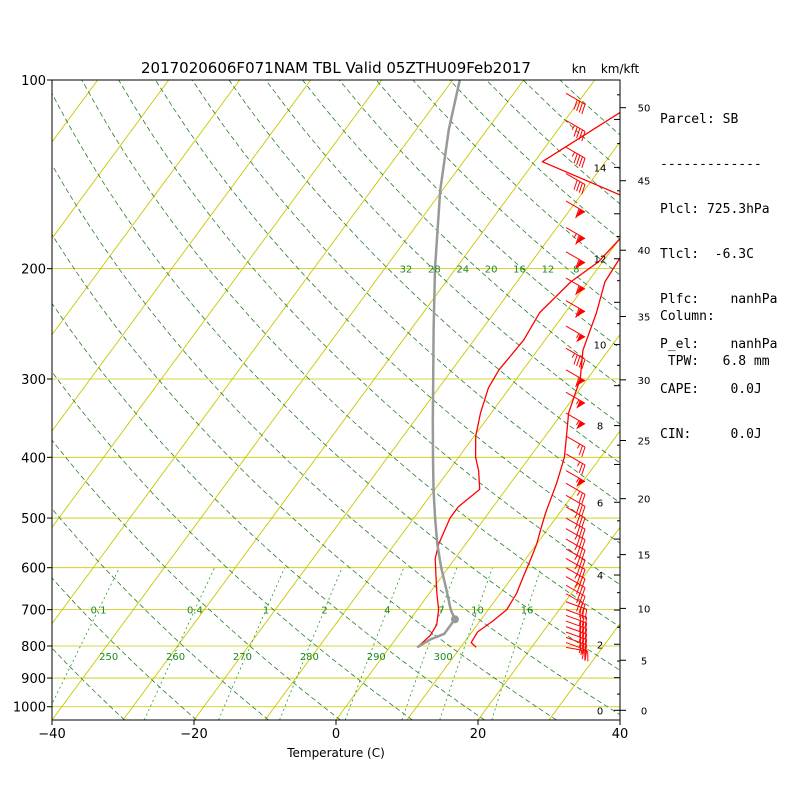  I want to click on km-tick-label: 6, so click(600, 503).